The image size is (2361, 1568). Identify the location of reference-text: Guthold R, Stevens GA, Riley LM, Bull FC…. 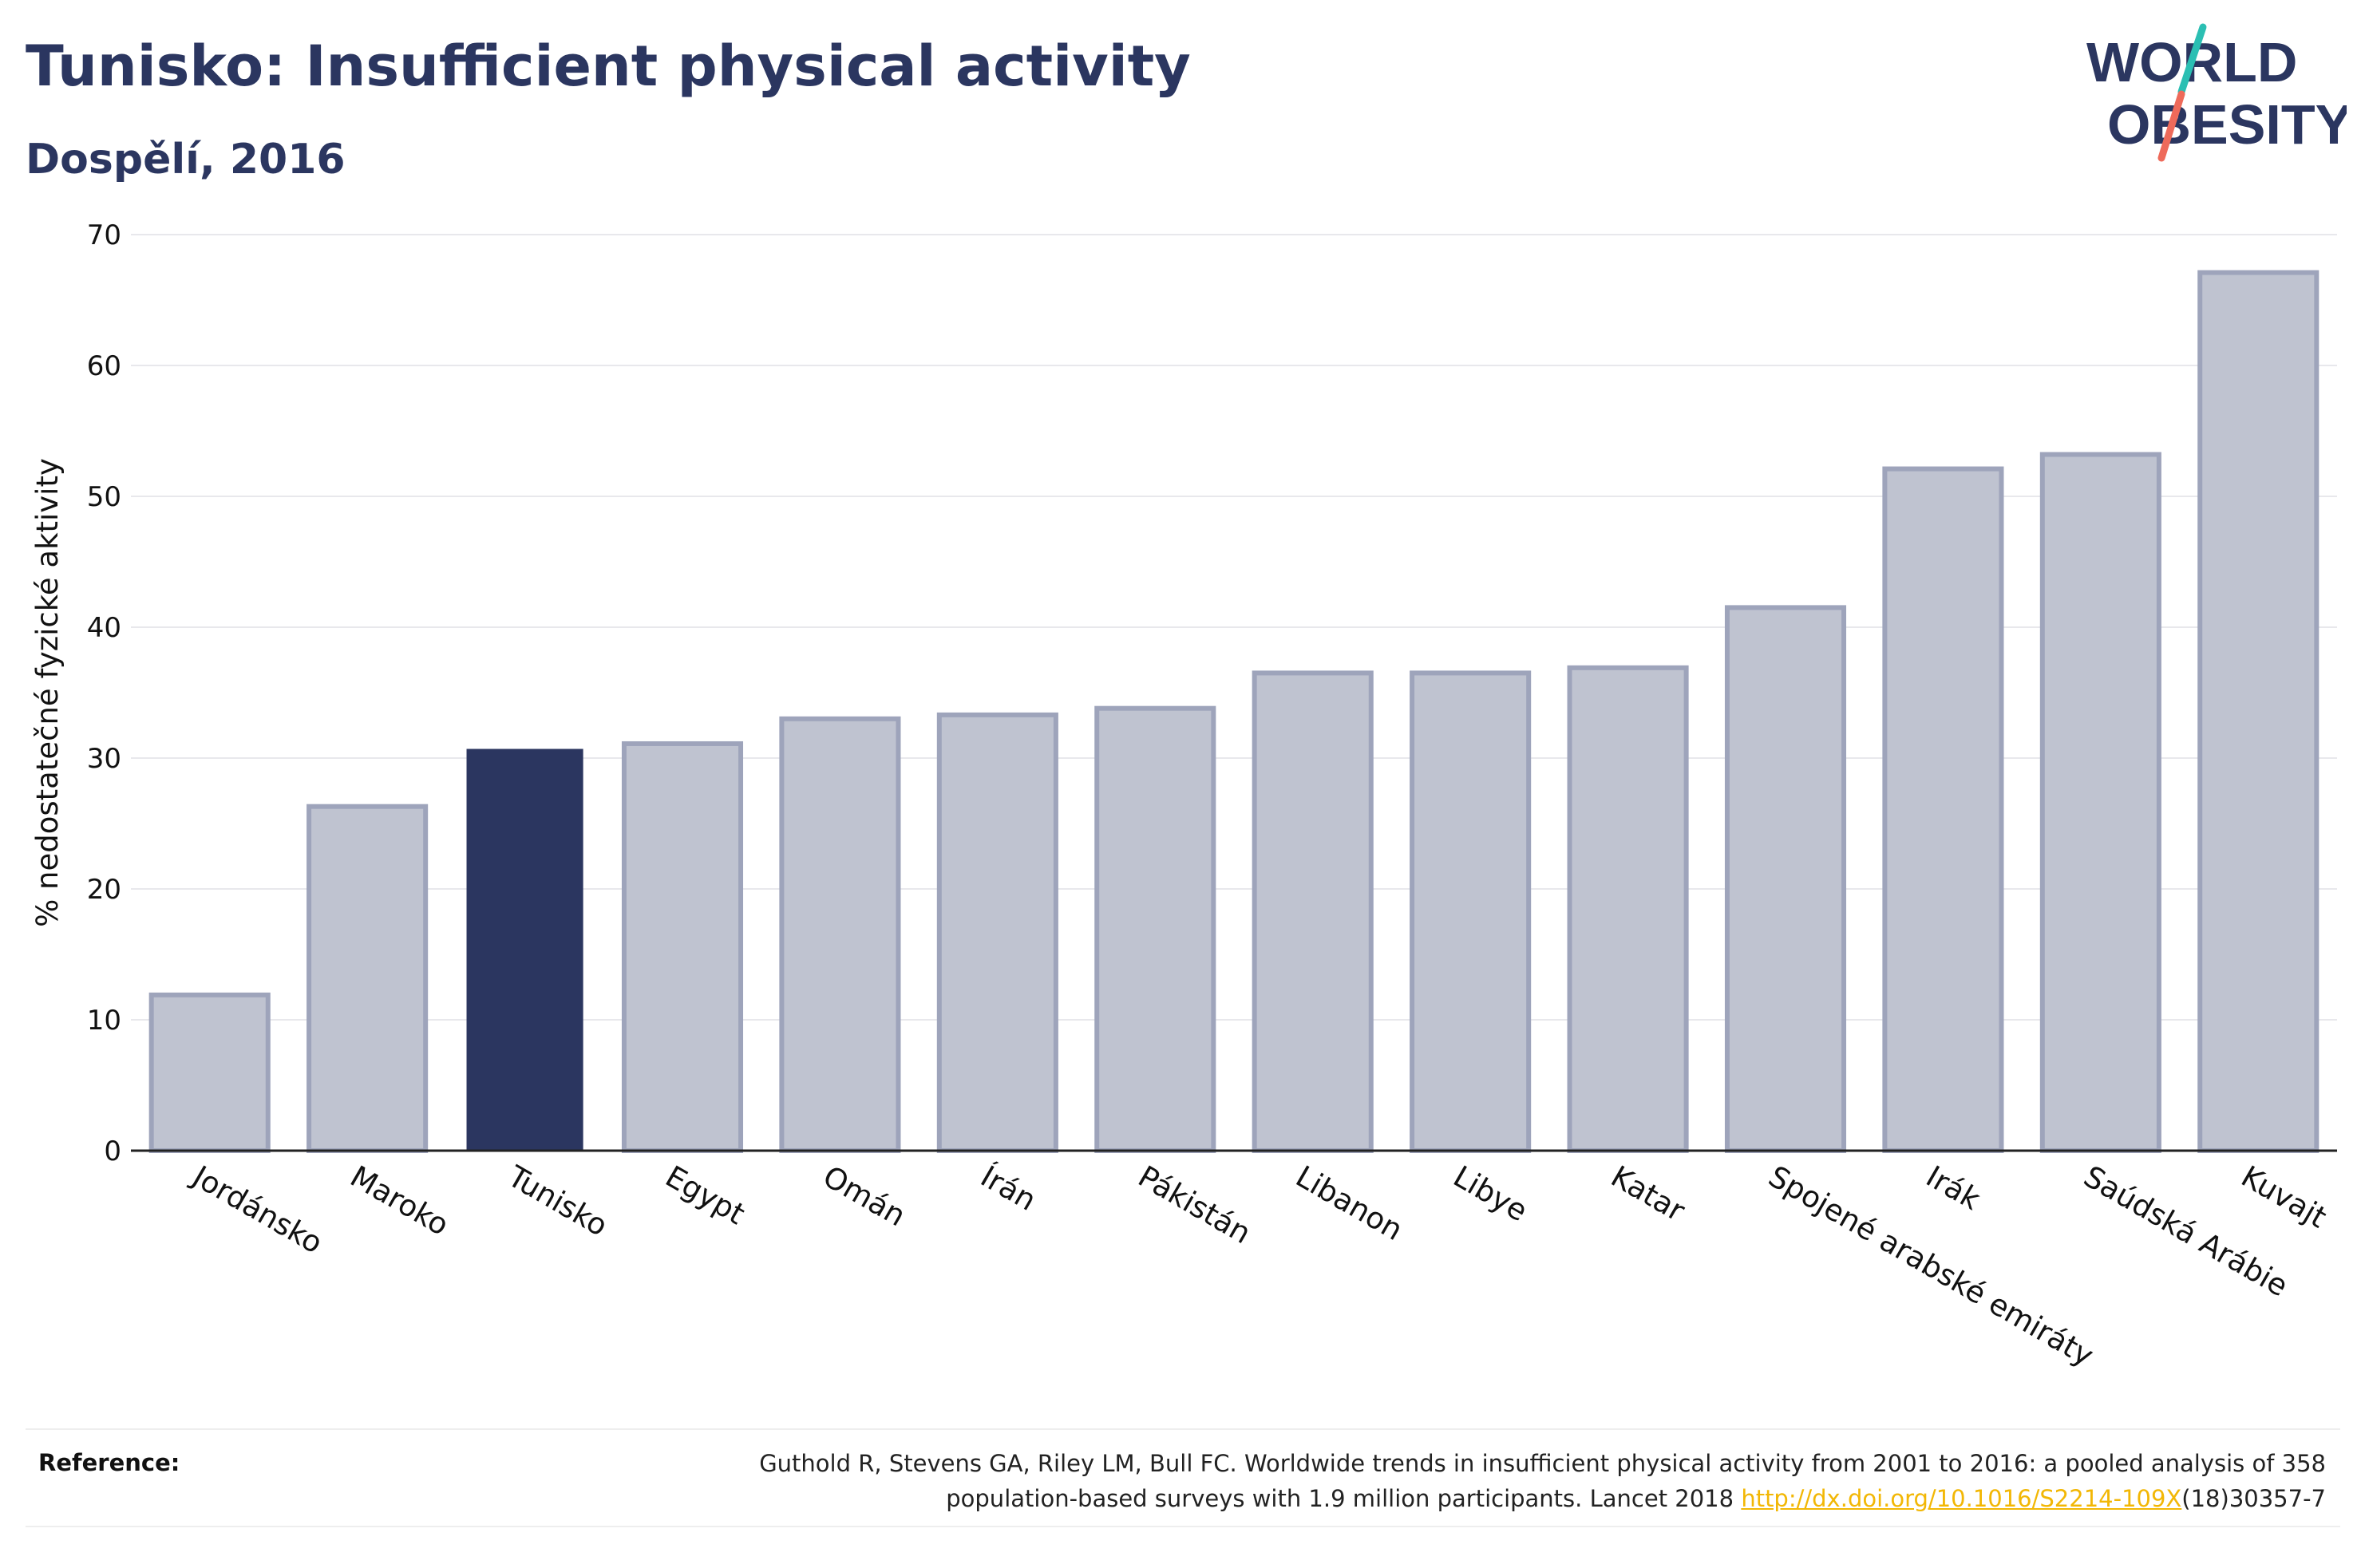
(1408, 1481).